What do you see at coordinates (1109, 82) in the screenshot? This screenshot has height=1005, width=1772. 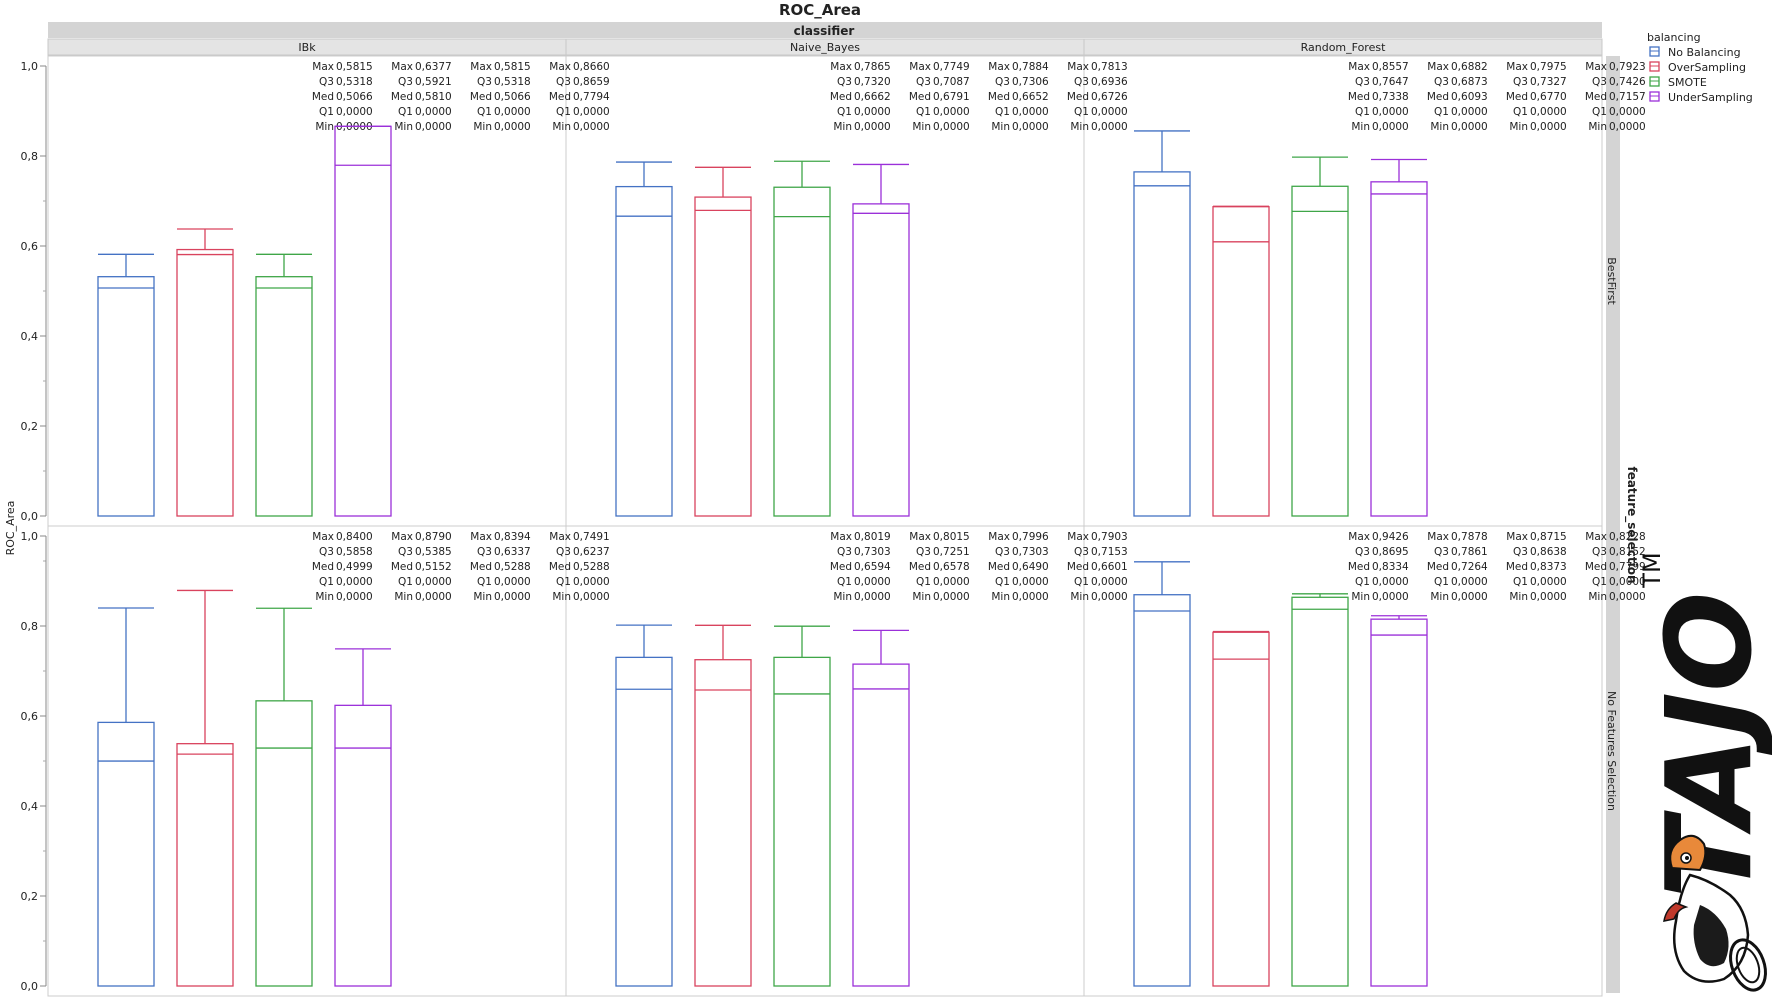 I see `stat-value: 0,6936` at bounding box center [1109, 82].